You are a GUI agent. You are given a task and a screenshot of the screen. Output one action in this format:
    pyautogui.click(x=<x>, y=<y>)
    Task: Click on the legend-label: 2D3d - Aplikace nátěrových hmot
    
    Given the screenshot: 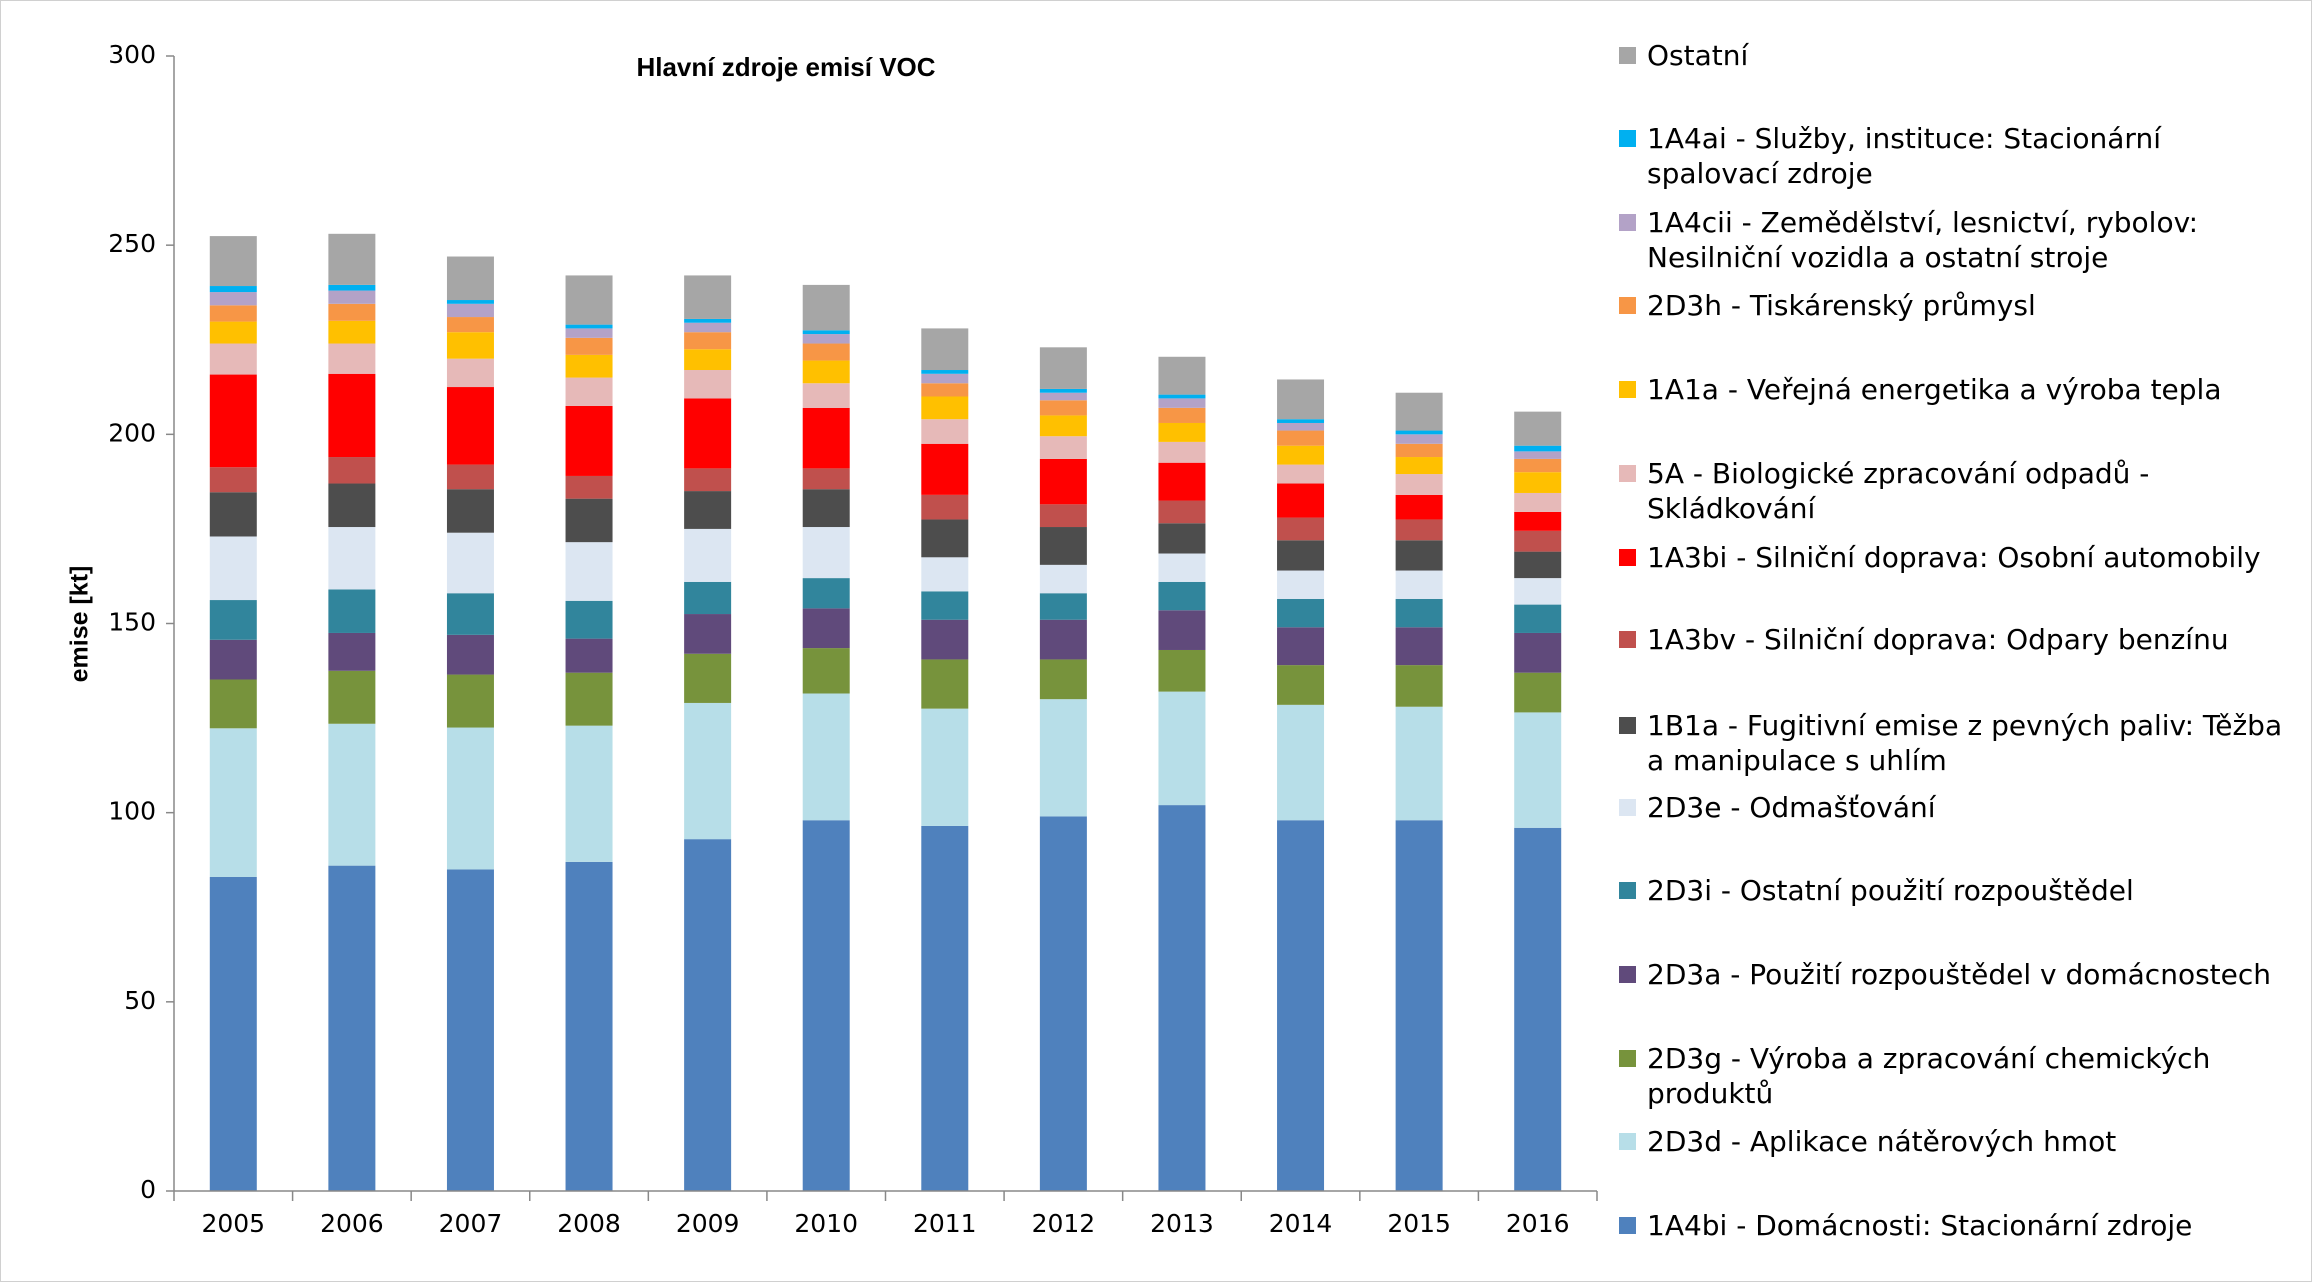 What is the action you would take?
    pyautogui.click(x=1882, y=1141)
    